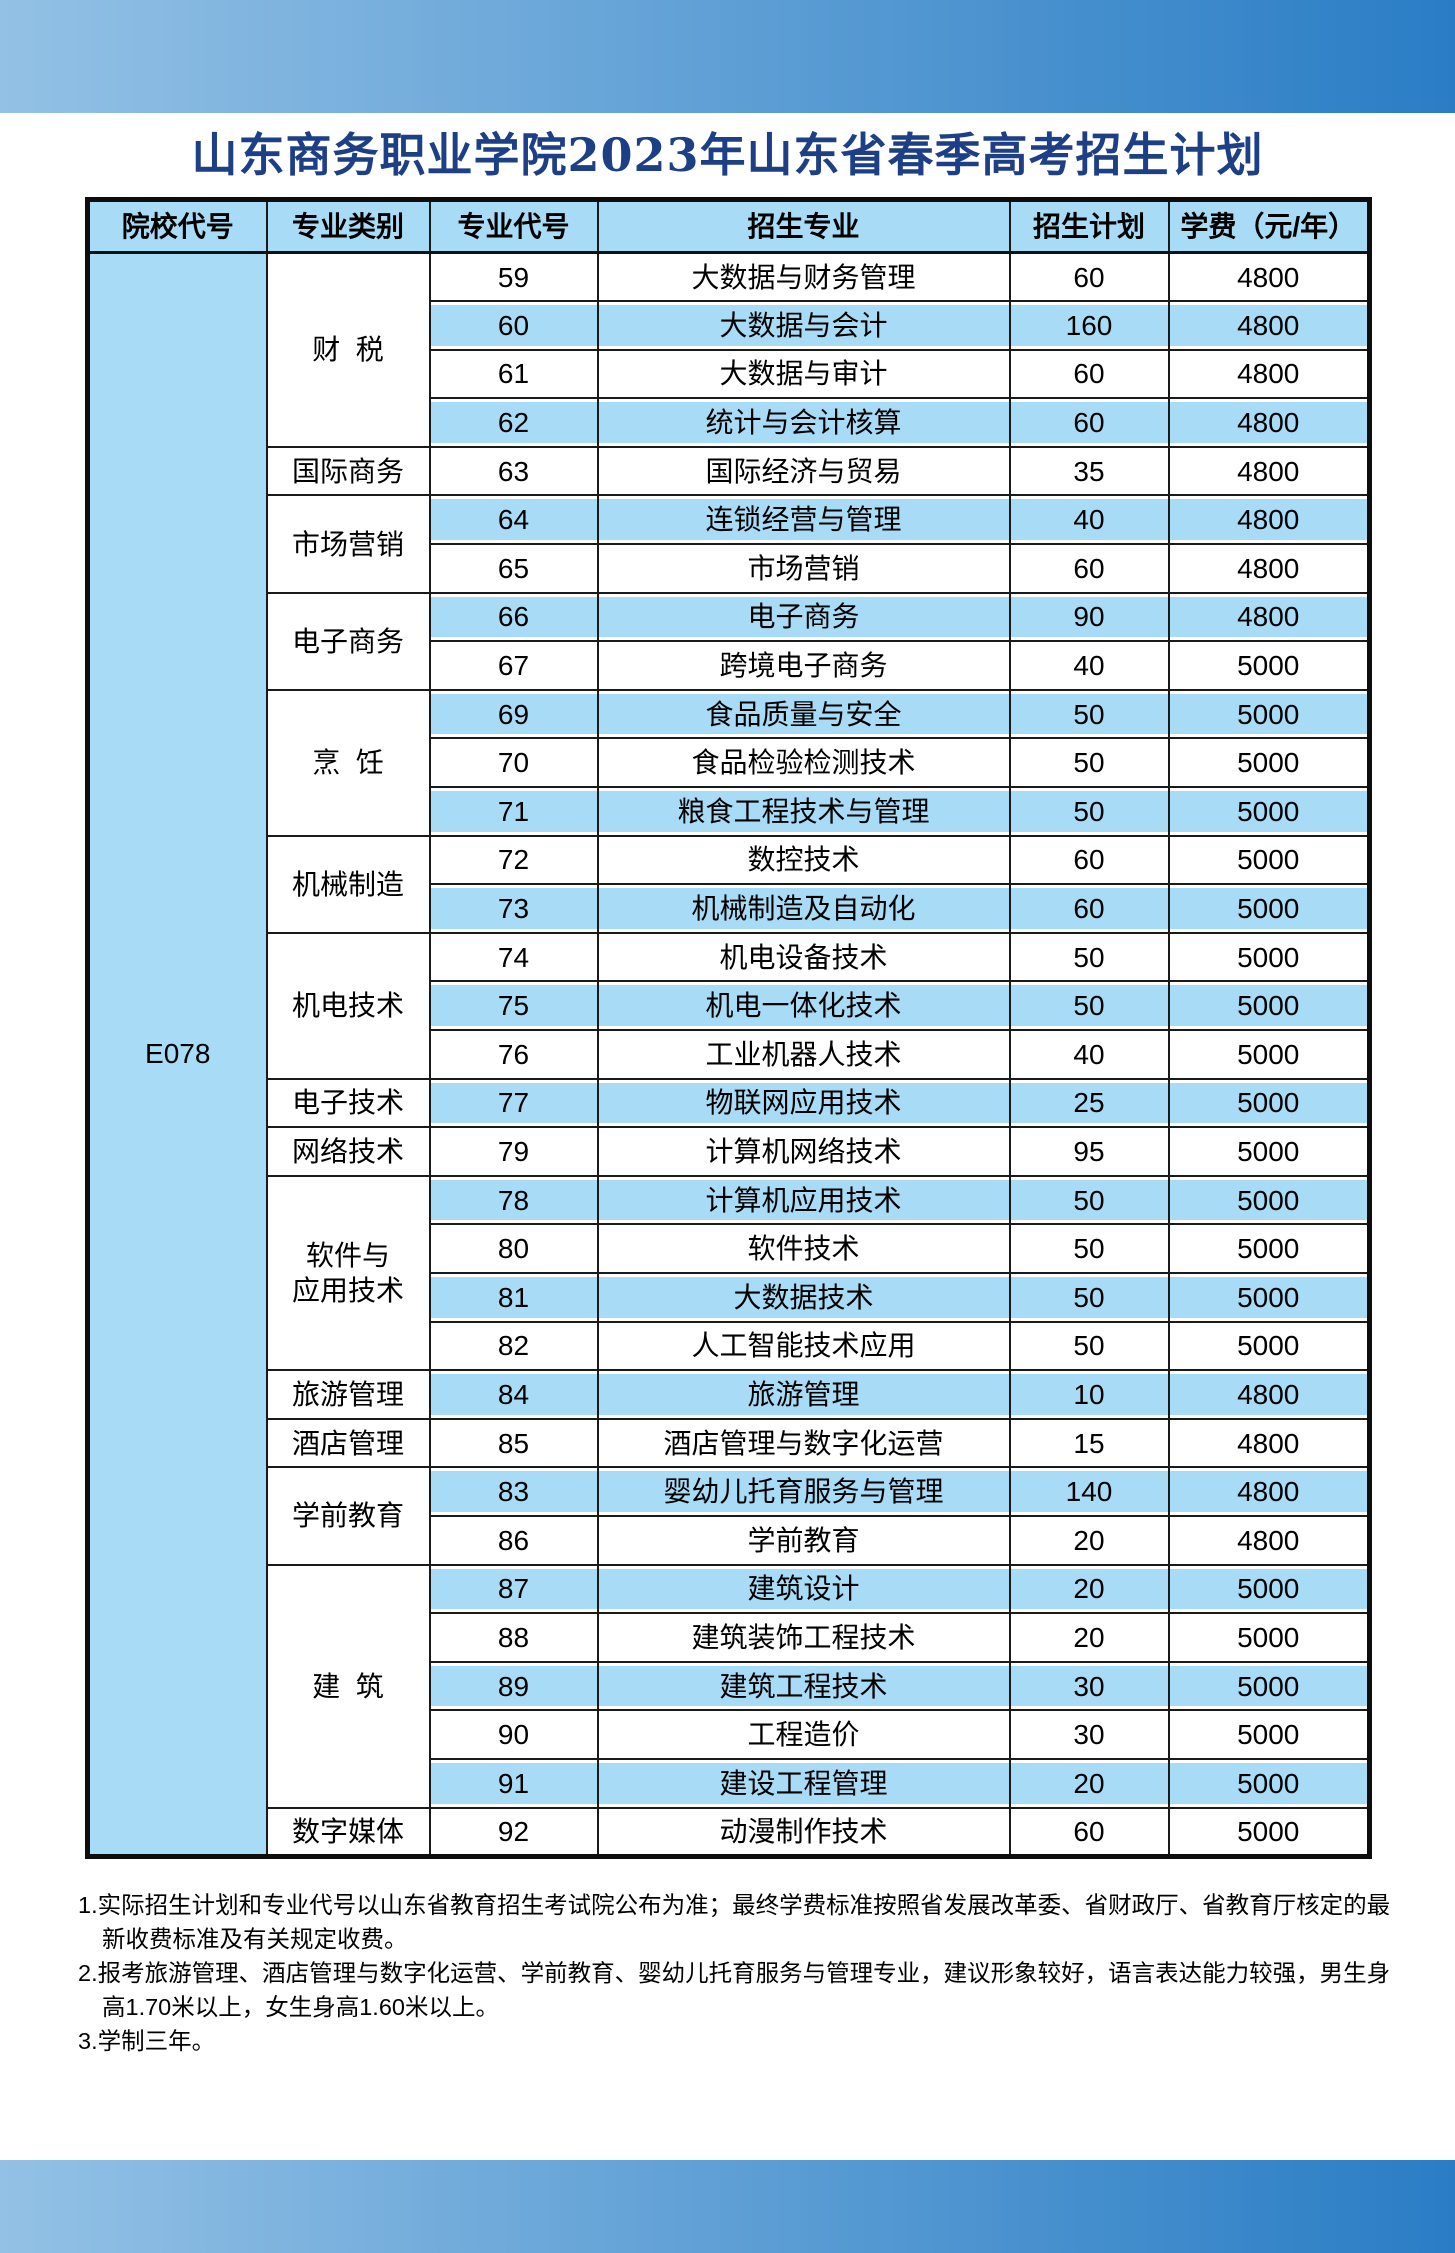 This screenshot has width=1455, height=2253. What do you see at coordinates (513, 957) in the screenshot?
I see `code-cell: 74` at bounding box center [513, 957].